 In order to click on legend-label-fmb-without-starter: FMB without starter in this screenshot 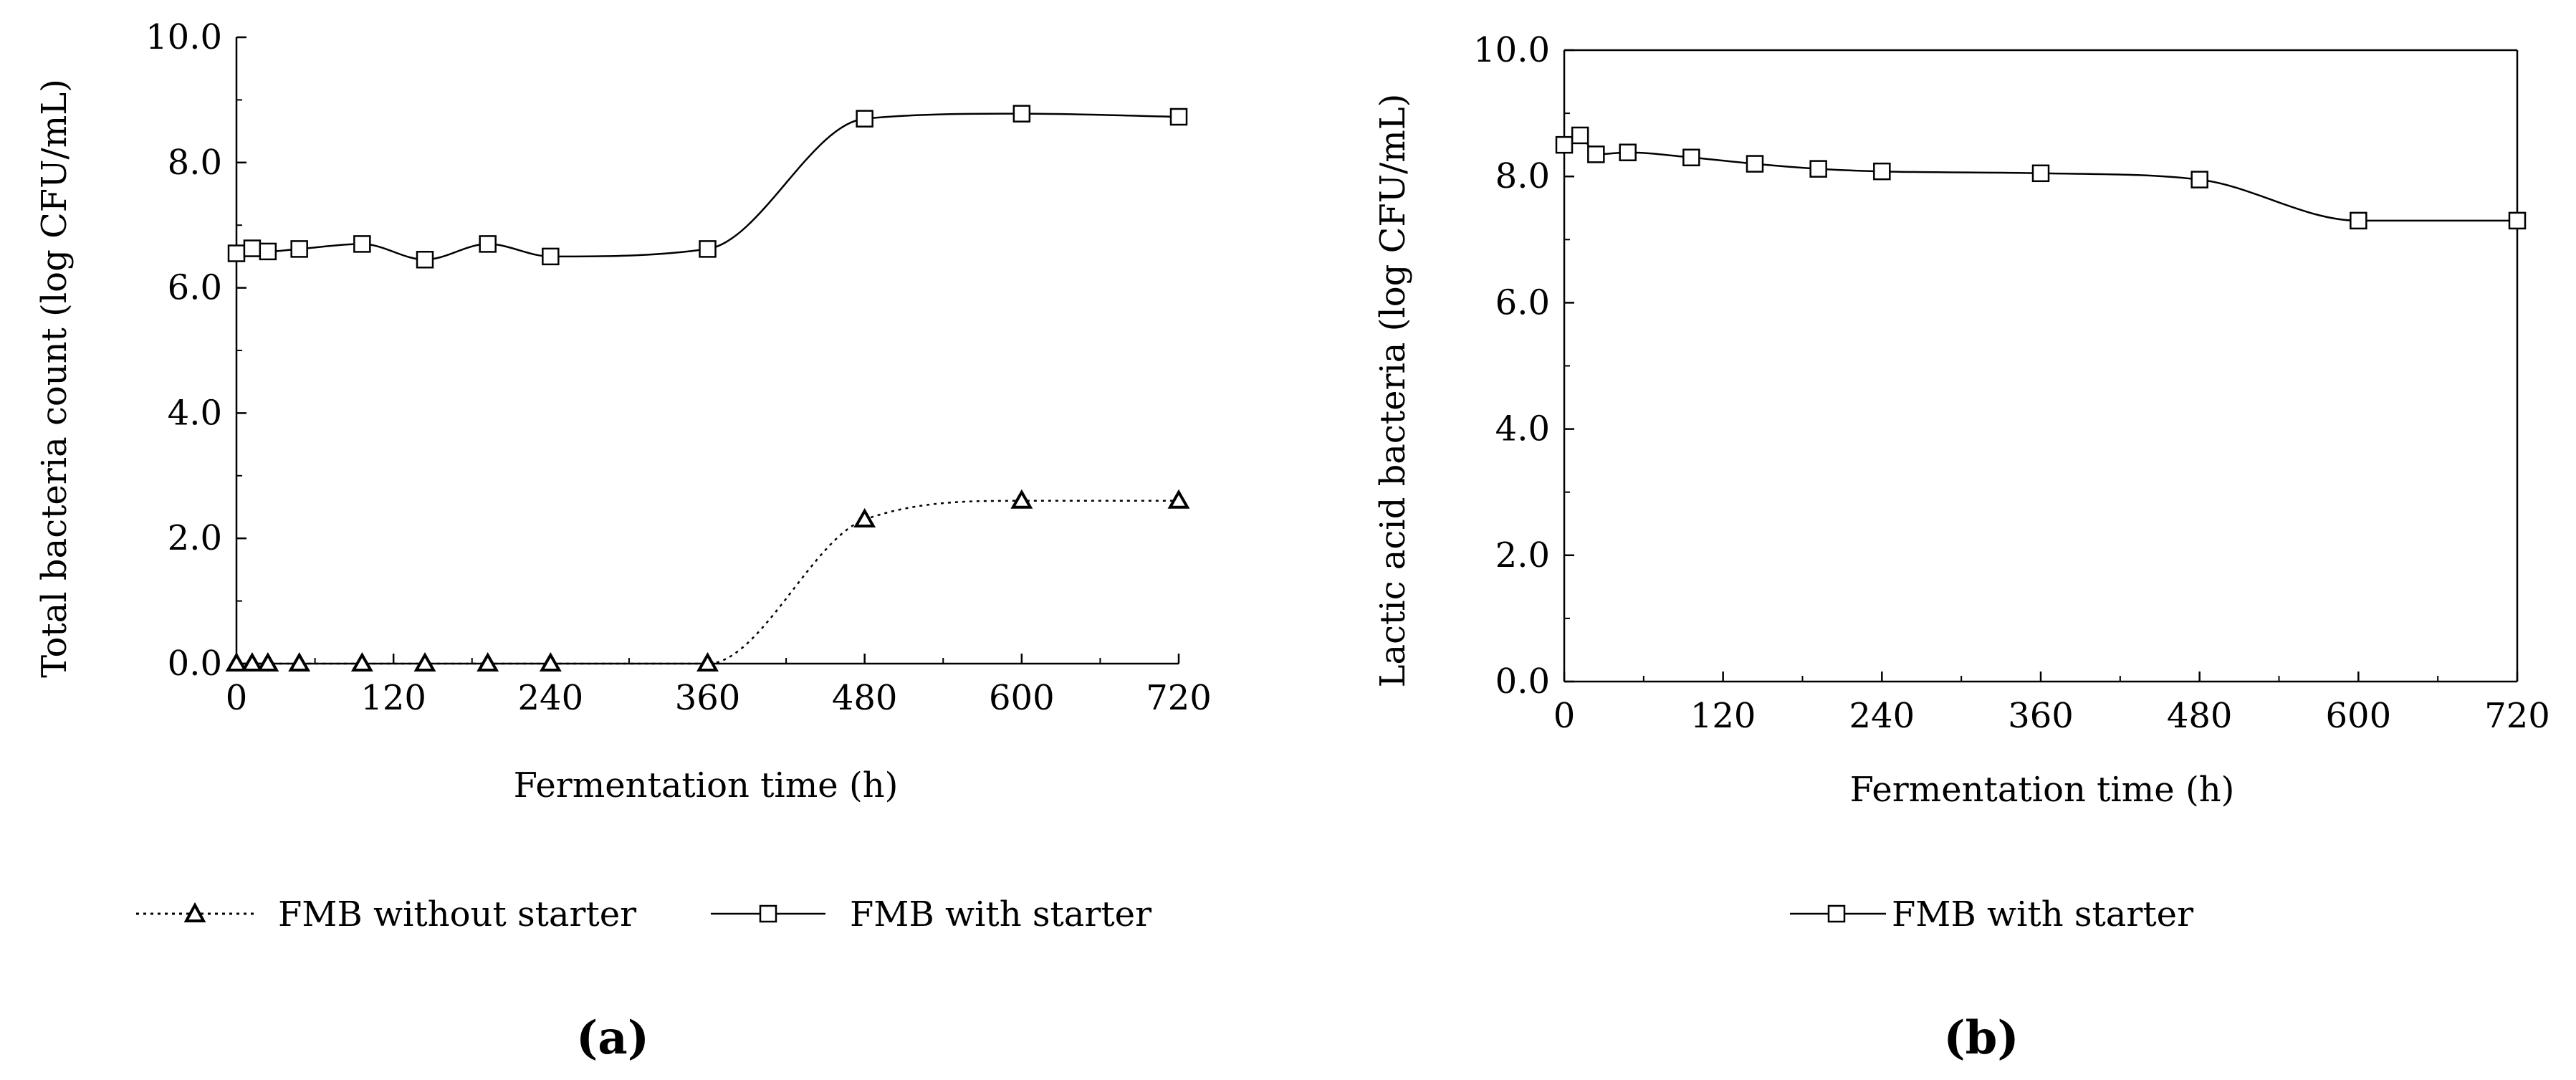, I will do `click(457, 914)`.